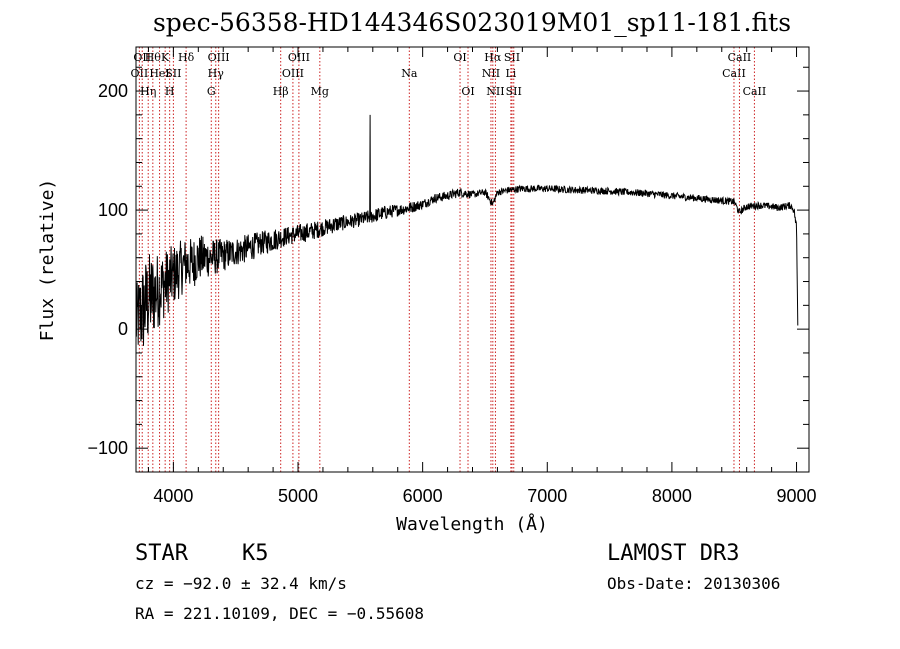 The width and height of the screenshot is (900, 649). I want to click on line-marker-label: K, so click(165, 57).